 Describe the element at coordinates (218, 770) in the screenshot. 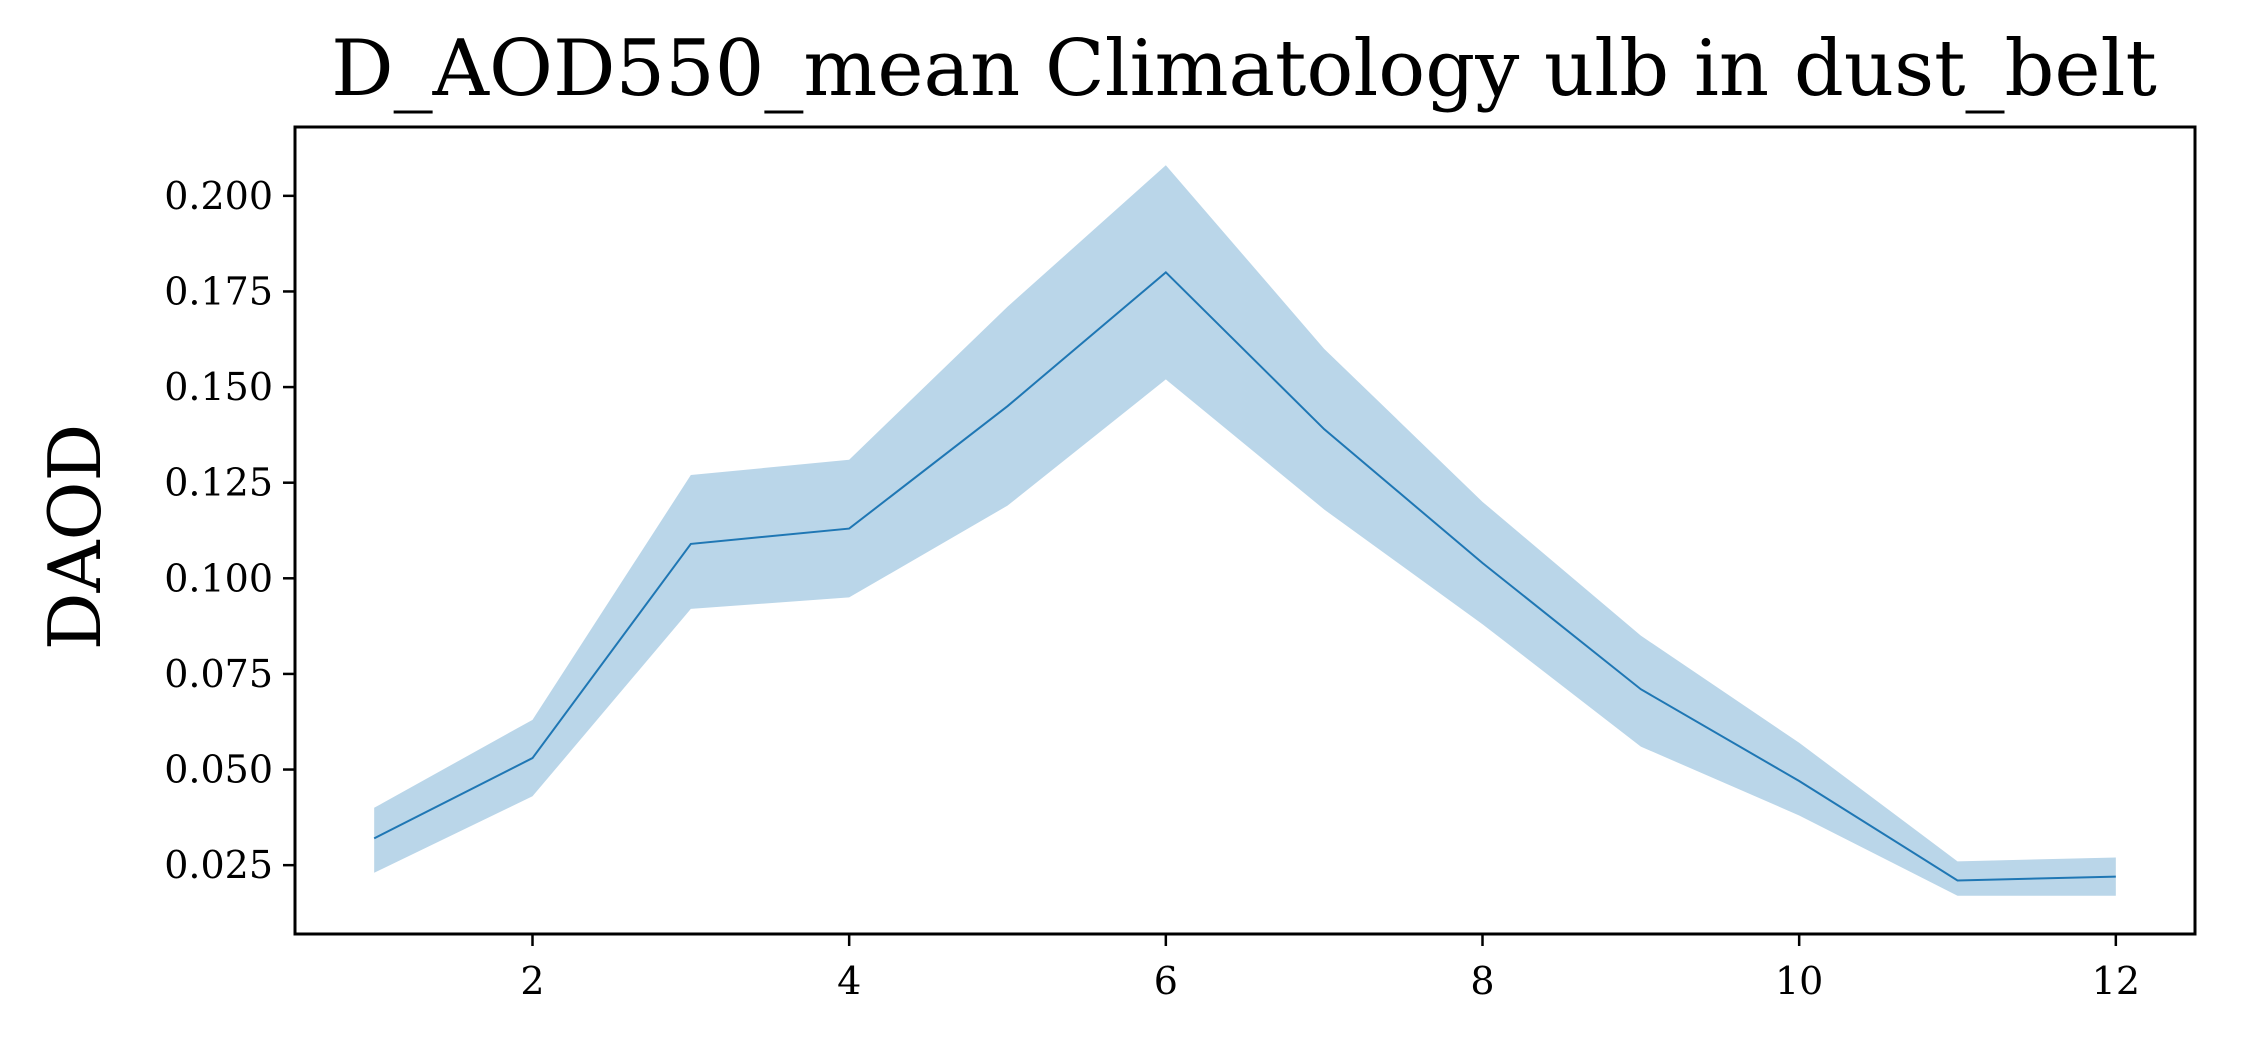

I see `y-tick-label: 0.050` at that location.